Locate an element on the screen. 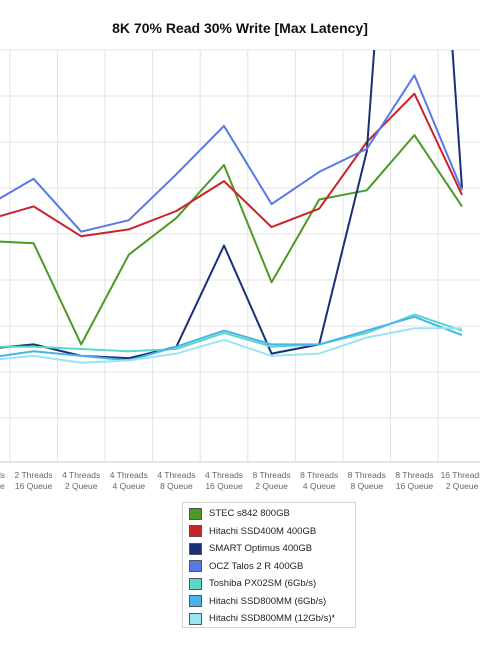 Image resolution: width=480 pixels, height=650 pixels. legend-label: Hitachi SSD800MM (12Gb/s)* is located at coordinates (272, 619).